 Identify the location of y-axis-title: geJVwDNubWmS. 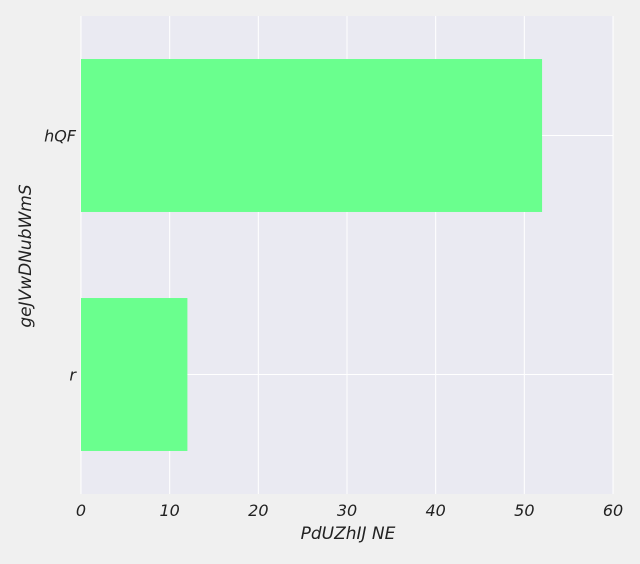
(26, 256).